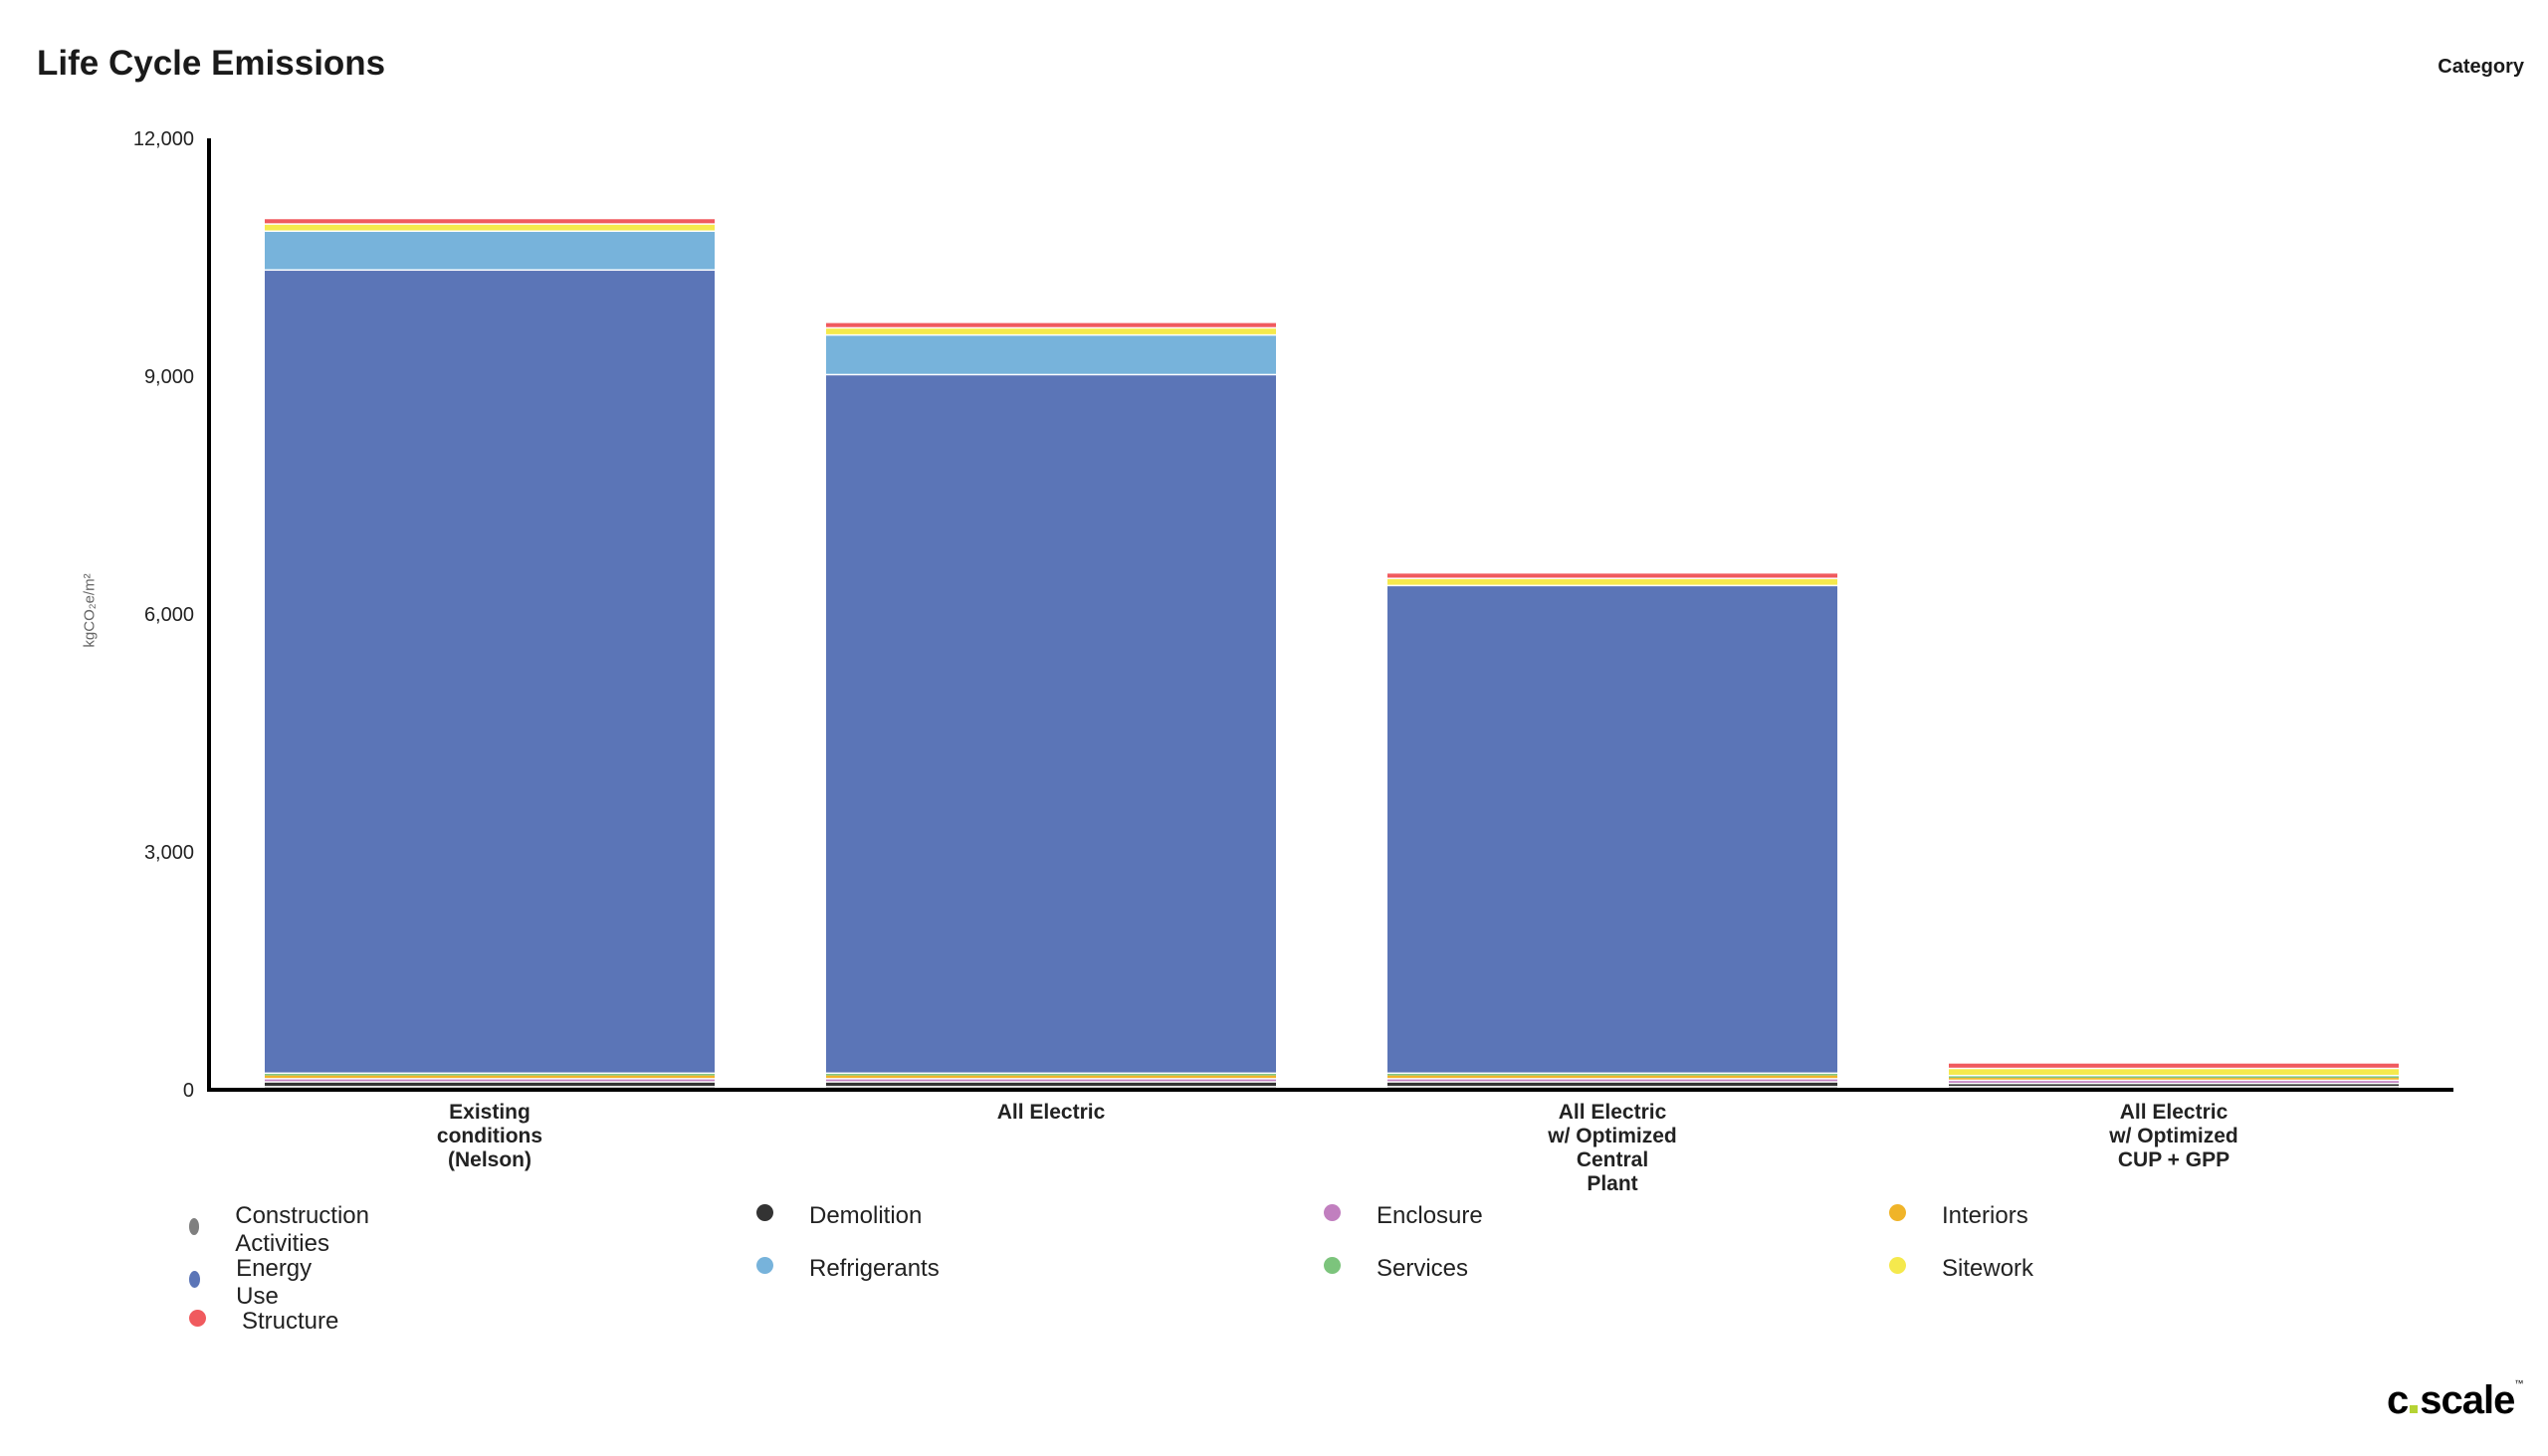 This screenshot has width=2548, height=1456. Describe the element at coordinates (169, 853) in the screenshot. I see `y-tick-label: 3,000` at that location.